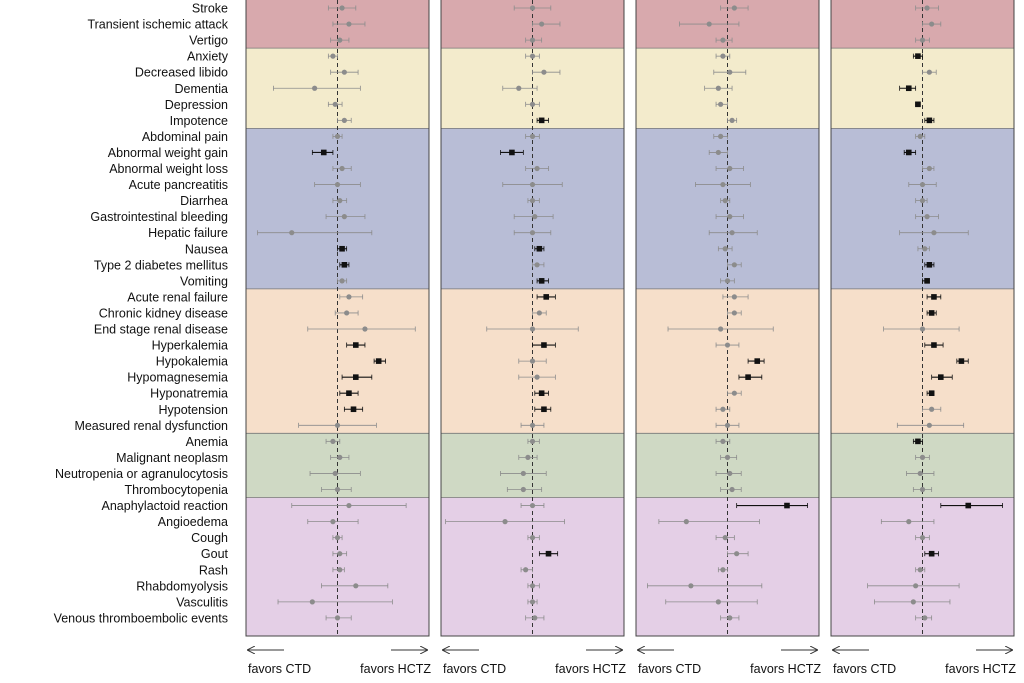 This screenshot has height=683, width=1024. Describe the element at coordinates (190, 346) in the screenshot. I see `outcome-label: Hyperkalemia` at that location.